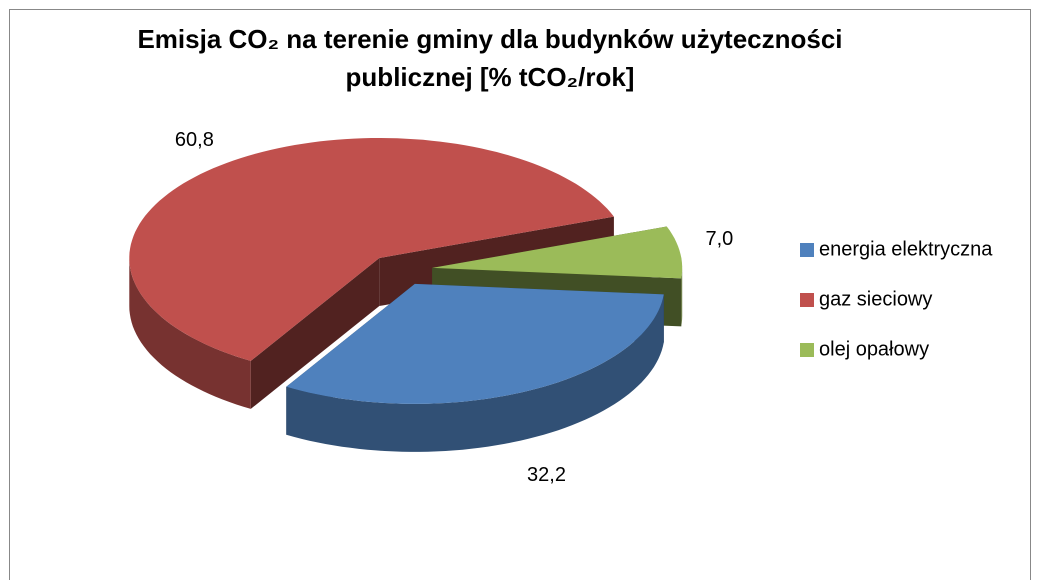  What do you see at coordinates (906, 249) in the screenshot?
I see `legend-label: energia elektryczna` at bounding box center [906, 249].